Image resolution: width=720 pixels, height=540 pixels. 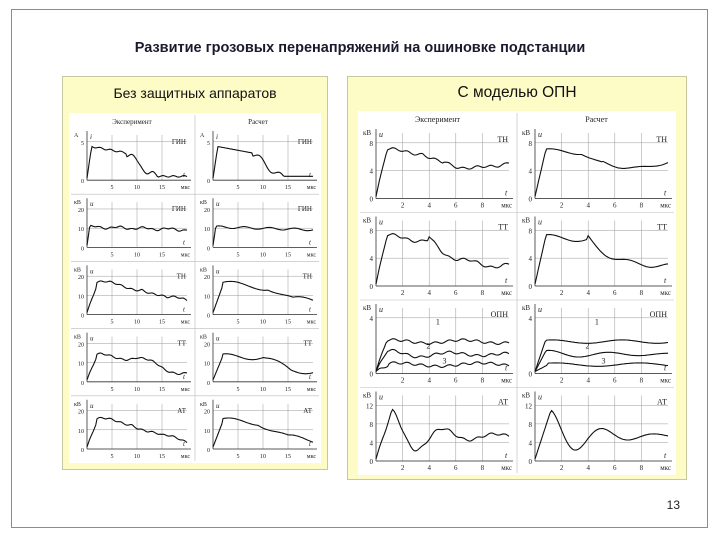 What do you see at coordinates (217, 137) in the screenshot?
I see `y-variable-label: i` at bounding box center [217, 137].